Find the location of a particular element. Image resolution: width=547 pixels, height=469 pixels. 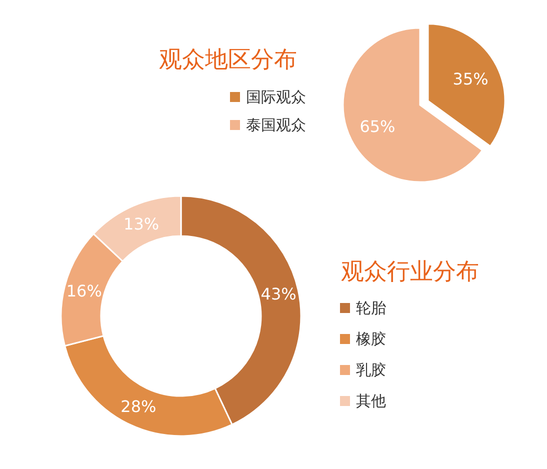

legend-label: 国际观众 is located at coordinates (276, 97).